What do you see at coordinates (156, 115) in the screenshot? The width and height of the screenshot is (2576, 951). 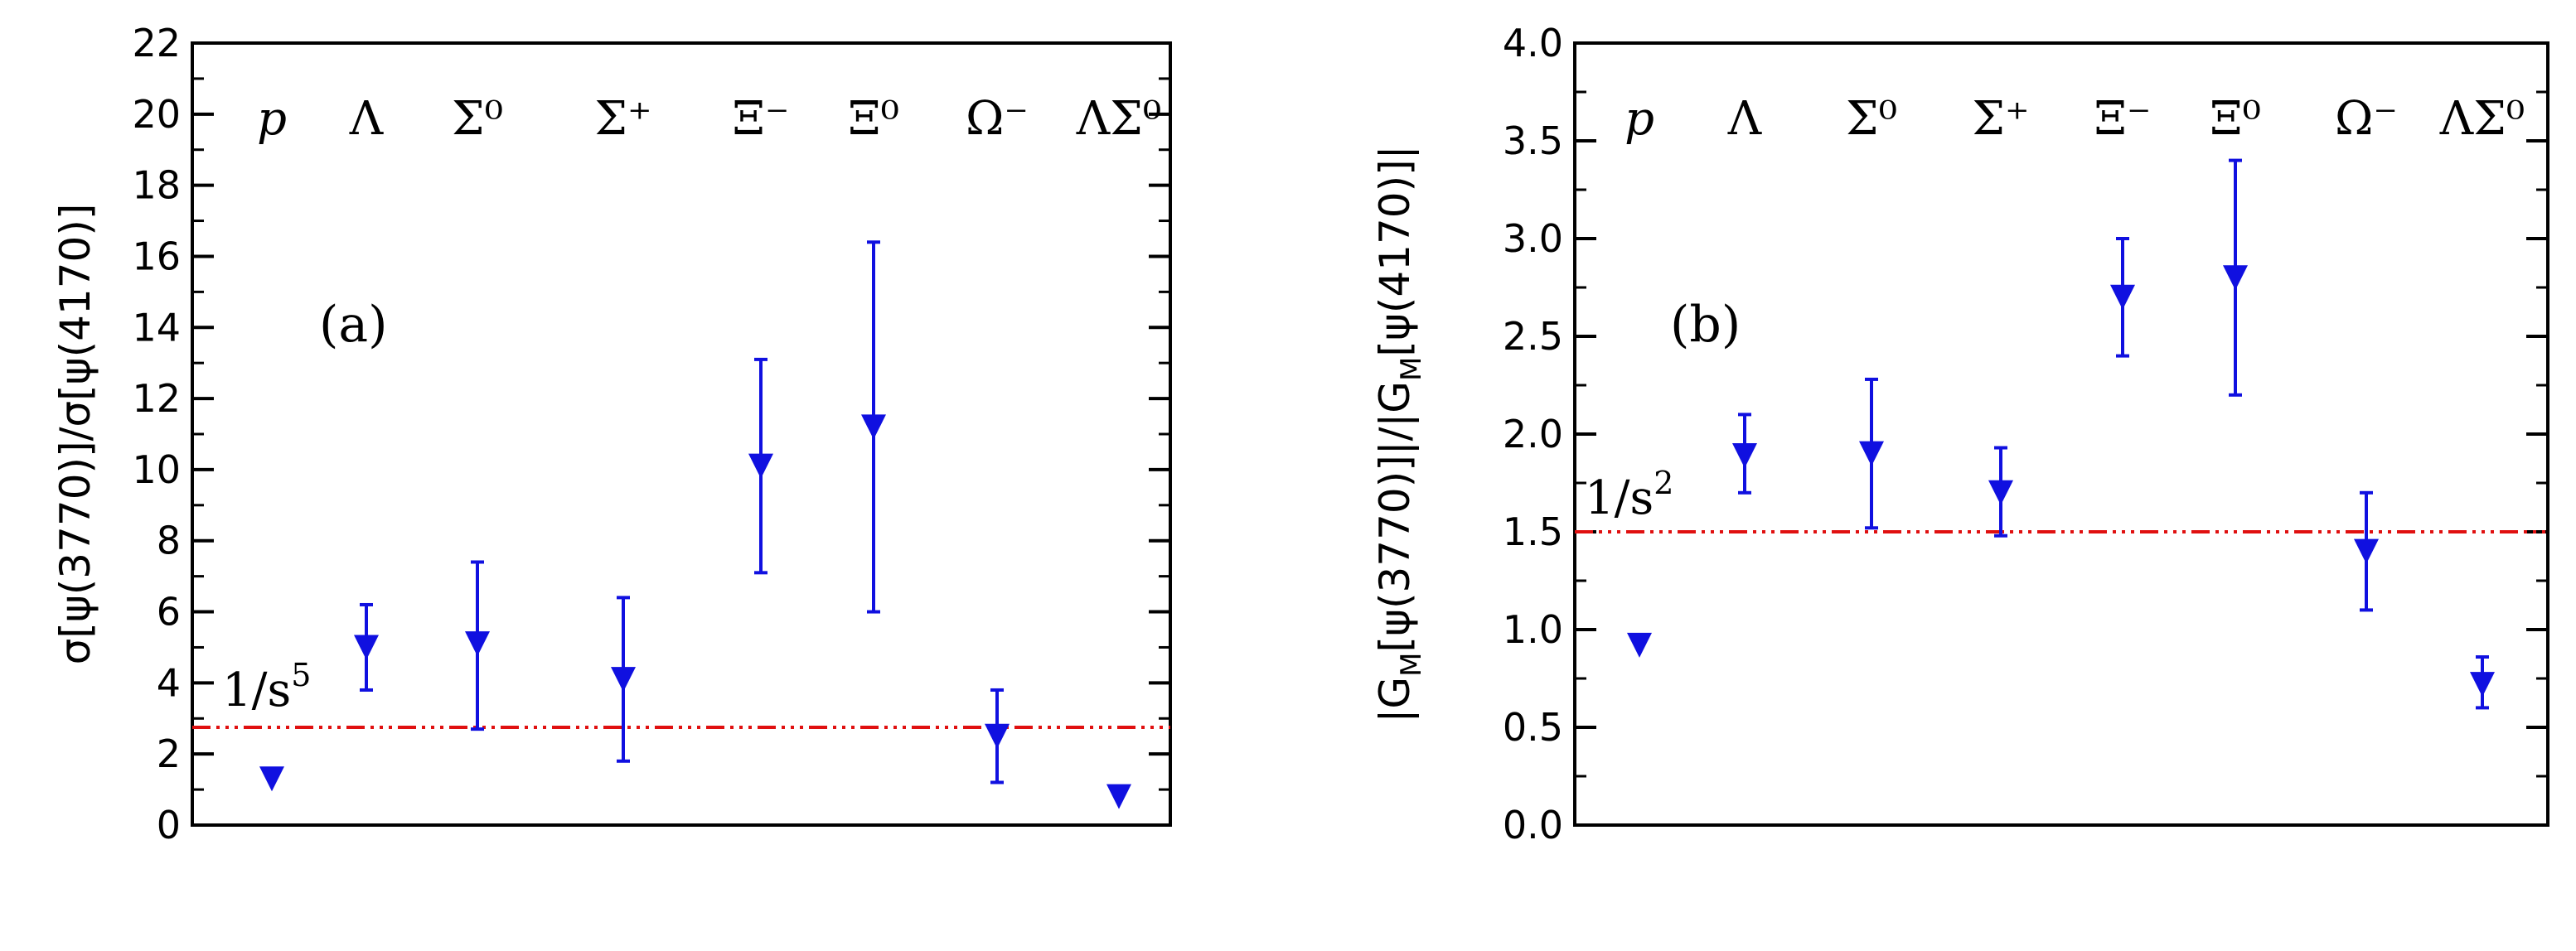 I see `y-tick-label: 20` at bounding box center [156, 115].